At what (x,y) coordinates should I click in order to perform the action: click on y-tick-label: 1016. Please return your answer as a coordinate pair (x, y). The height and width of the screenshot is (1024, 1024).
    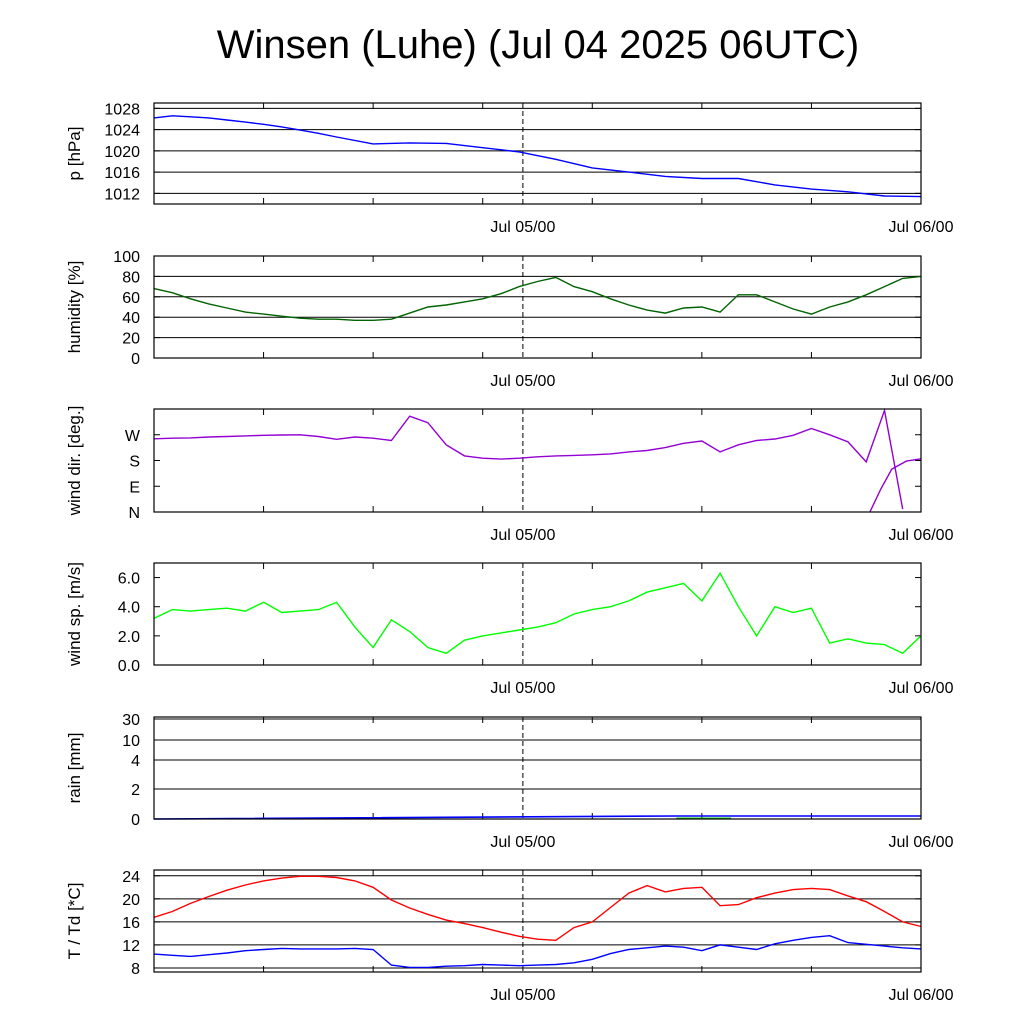
    Looking at the image, I should click on (122, 173).